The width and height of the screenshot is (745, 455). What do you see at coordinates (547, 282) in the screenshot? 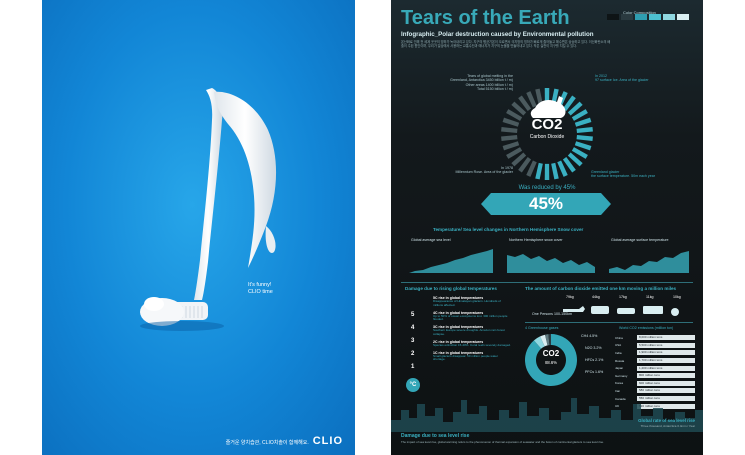
I see `section-divider` at bounding box center [547, 282].